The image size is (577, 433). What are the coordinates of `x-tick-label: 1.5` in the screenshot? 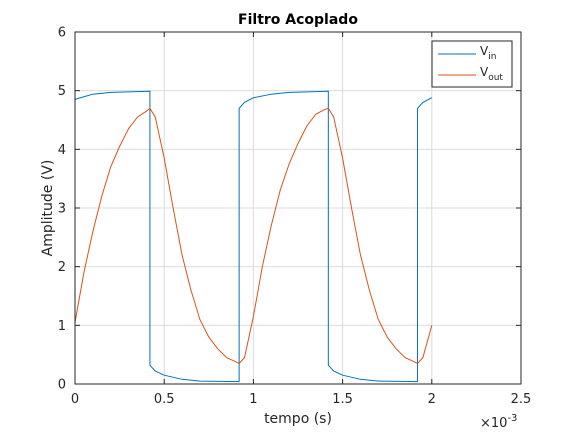 It's located at (342, 399).